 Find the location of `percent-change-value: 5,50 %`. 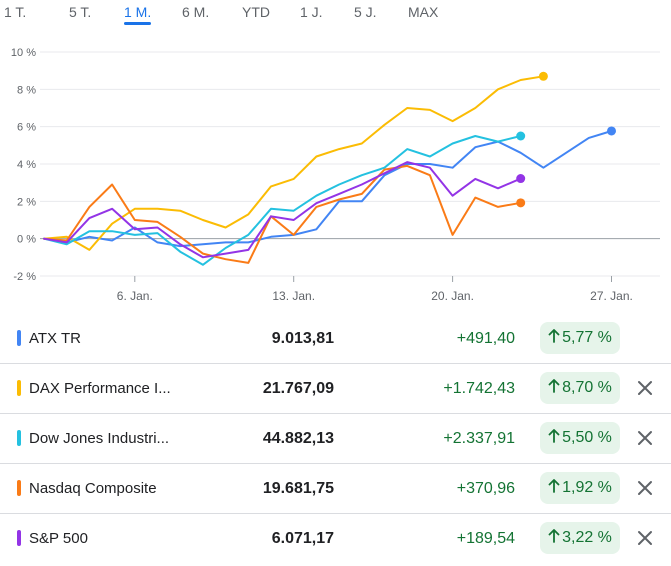

percent-change-value: 5,50 % is located at coordinates (587, 437).